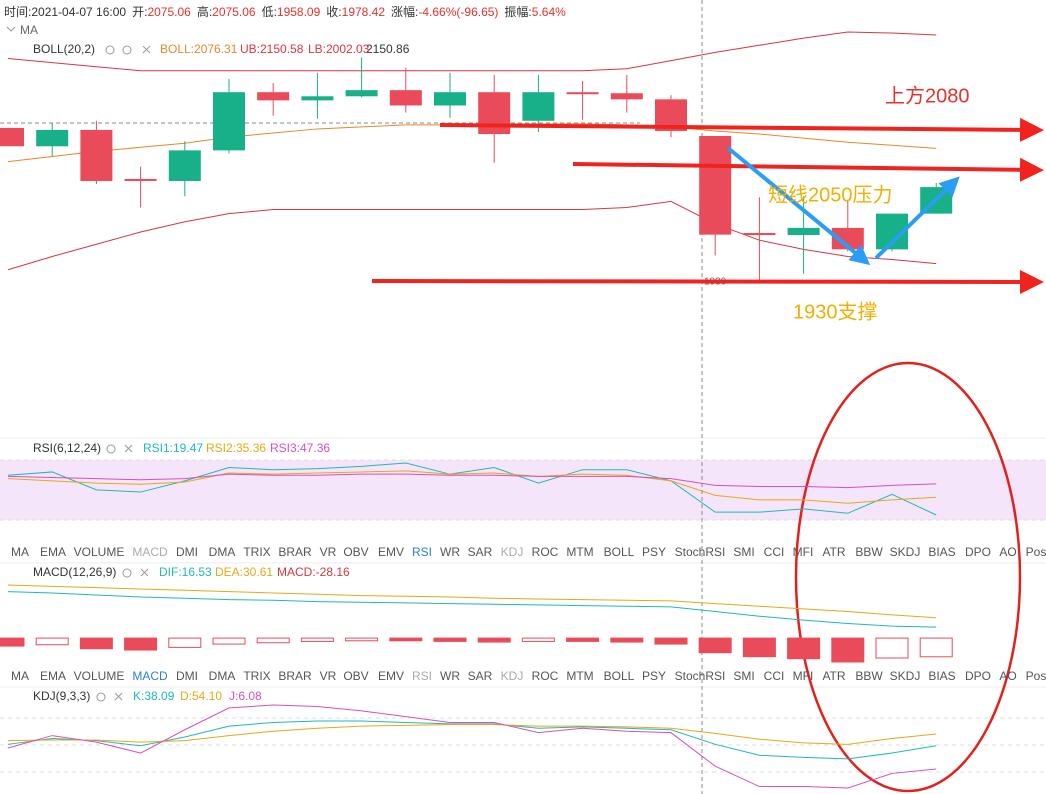  What do you see at coordinates (388, 49) in the screenshot?
I see `max-marker: 2150.86` at bounding box center [388, 49].